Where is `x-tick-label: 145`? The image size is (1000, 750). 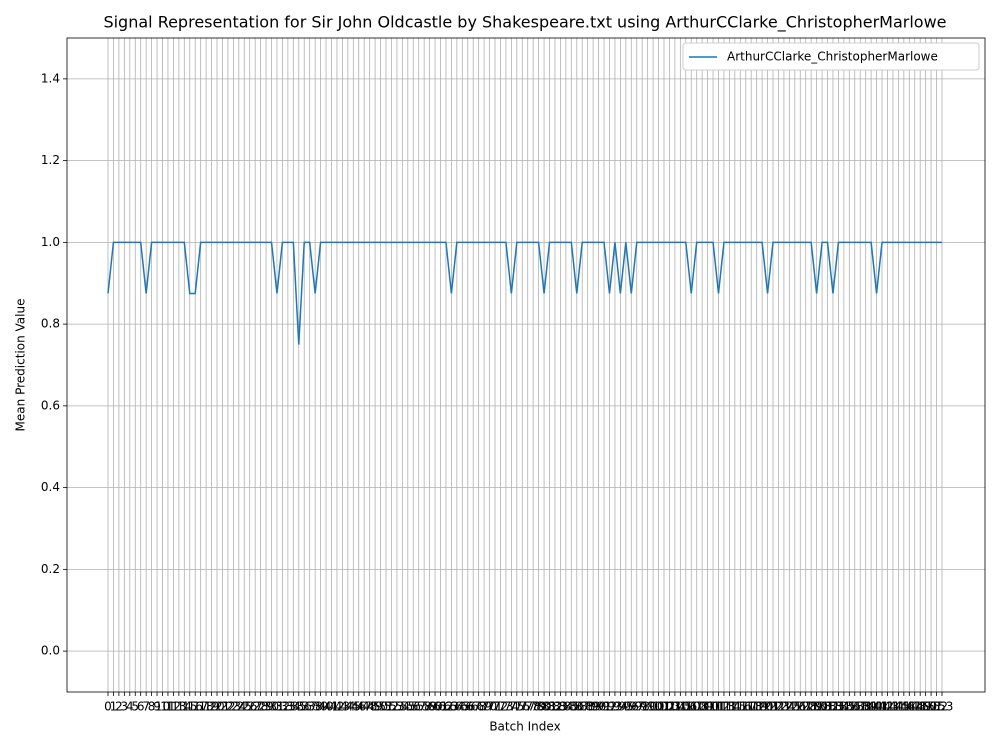
x-tick-label: 145 is located at coordinates (898, 707).